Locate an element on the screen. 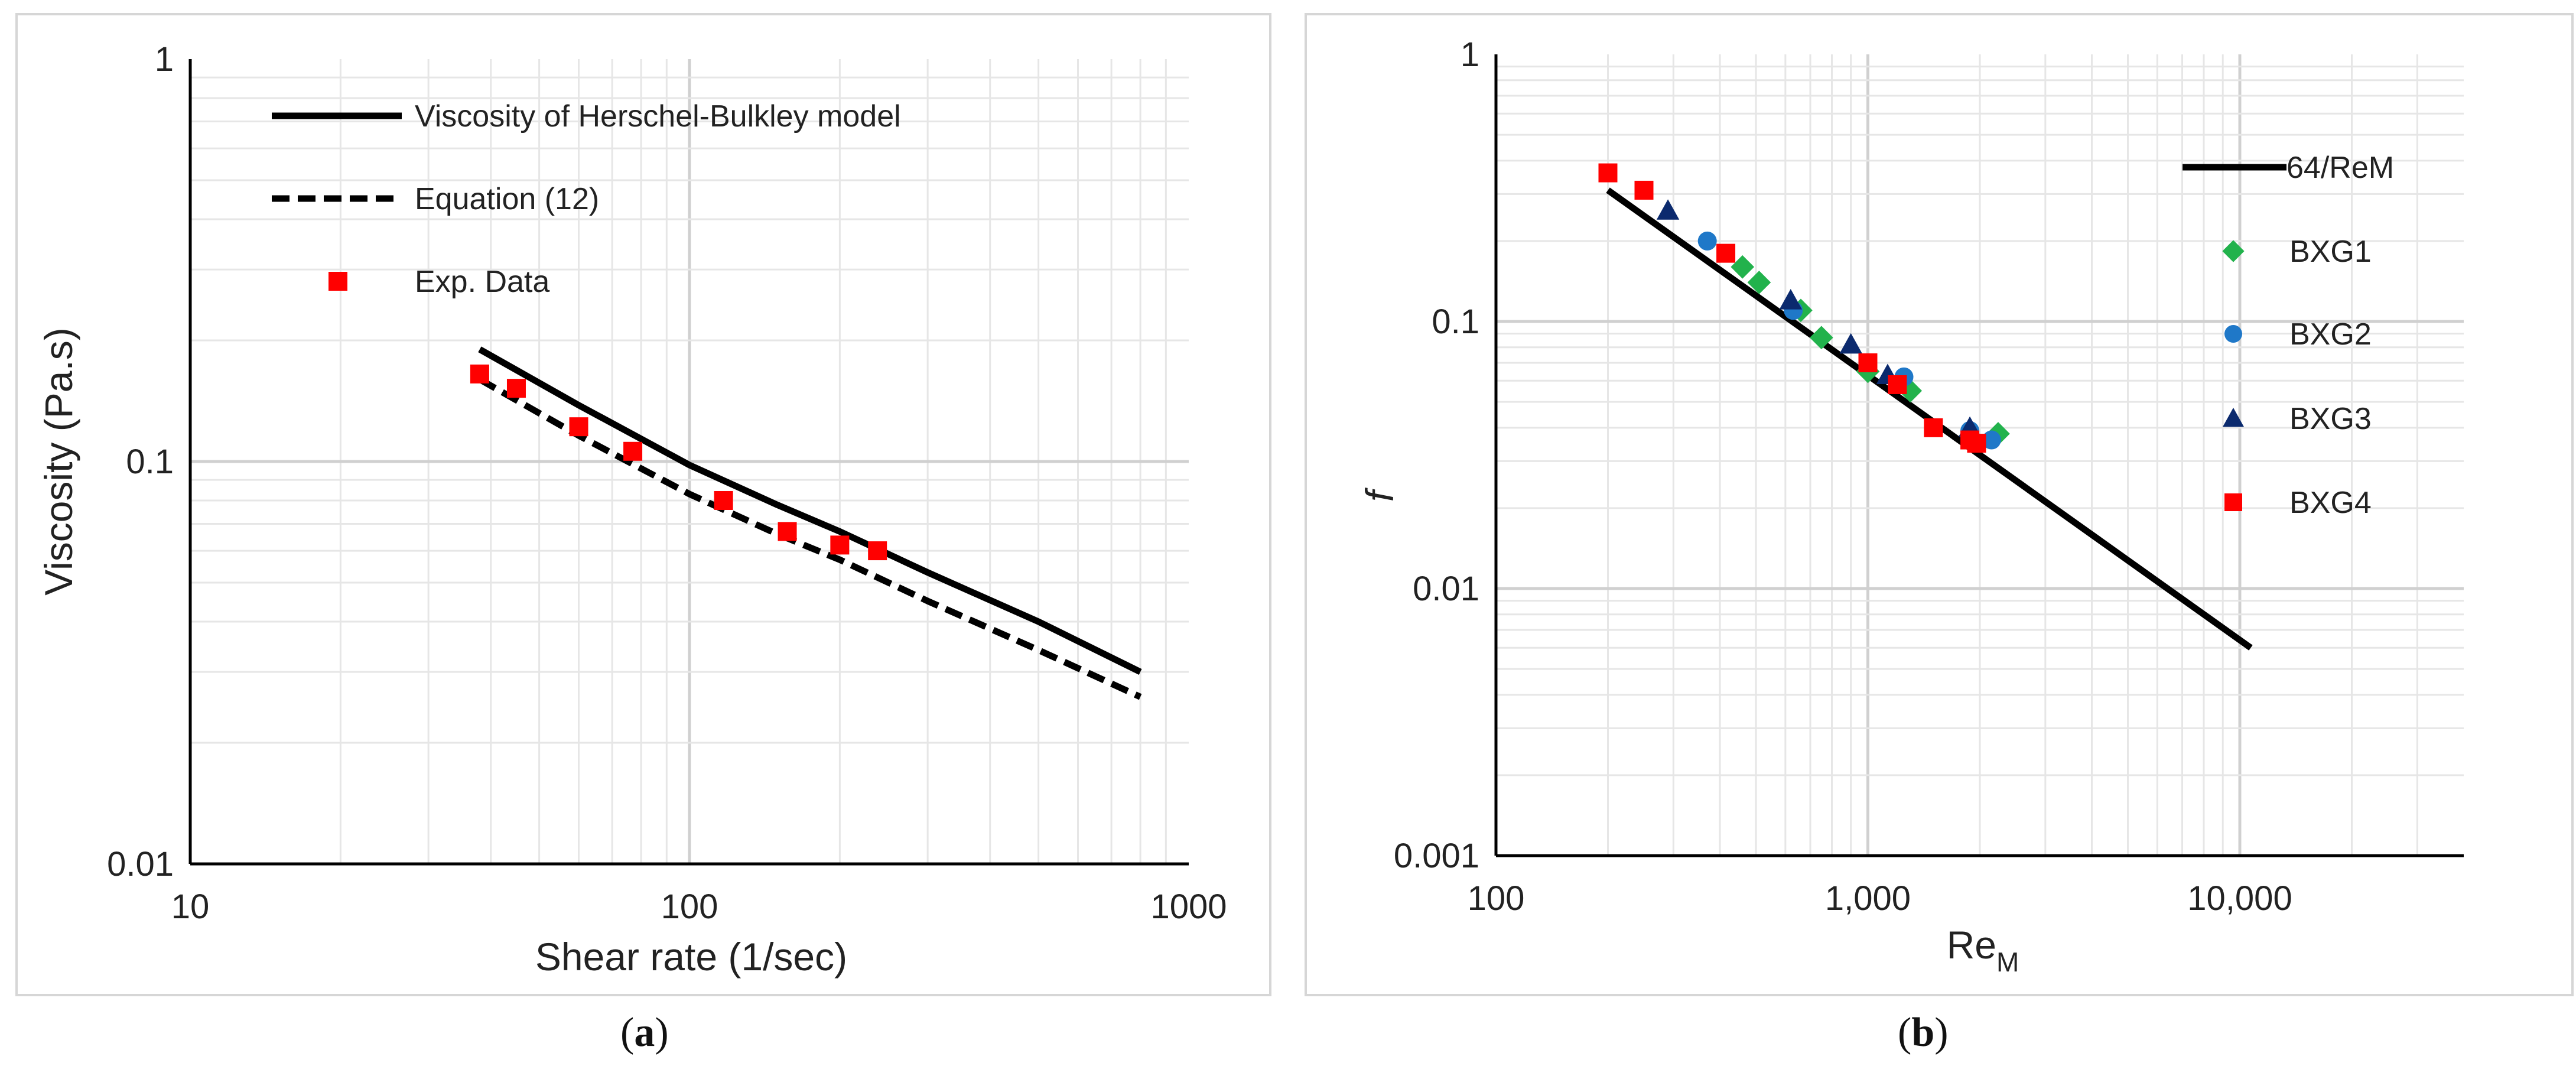  series-line-equation-12- is located at coordinates (810, 538).